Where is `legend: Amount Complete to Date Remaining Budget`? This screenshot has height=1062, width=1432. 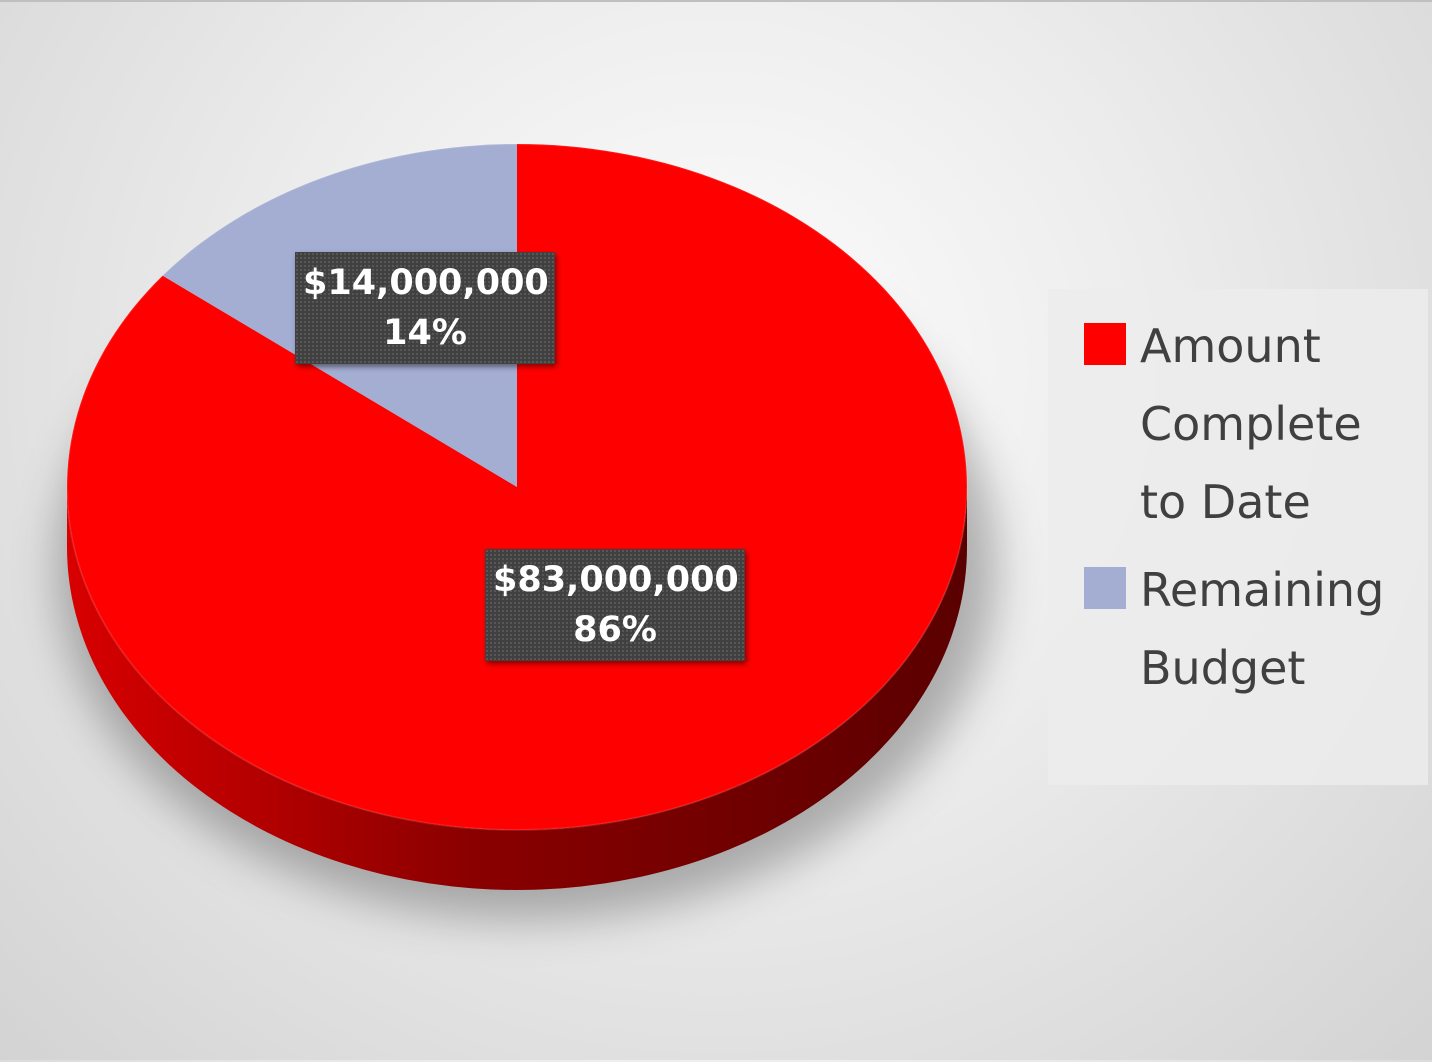
legend: Amount Complete to Date Remaining Budget is located at coordinates (1238, 537).